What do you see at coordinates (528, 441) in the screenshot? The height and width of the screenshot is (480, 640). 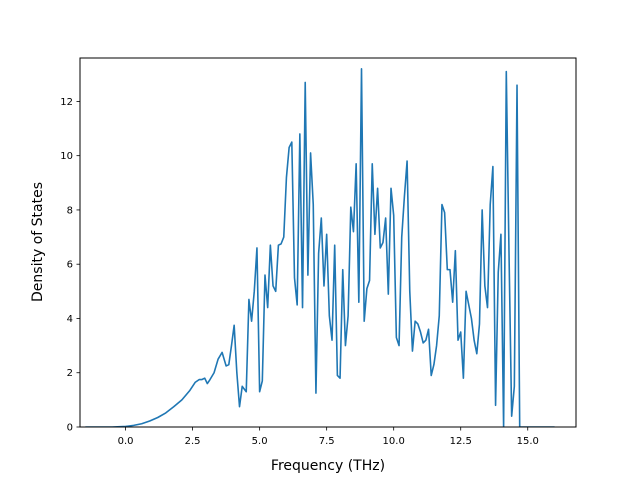 I see `x-tick-label: 15.0` at bounding box center [528, 441].